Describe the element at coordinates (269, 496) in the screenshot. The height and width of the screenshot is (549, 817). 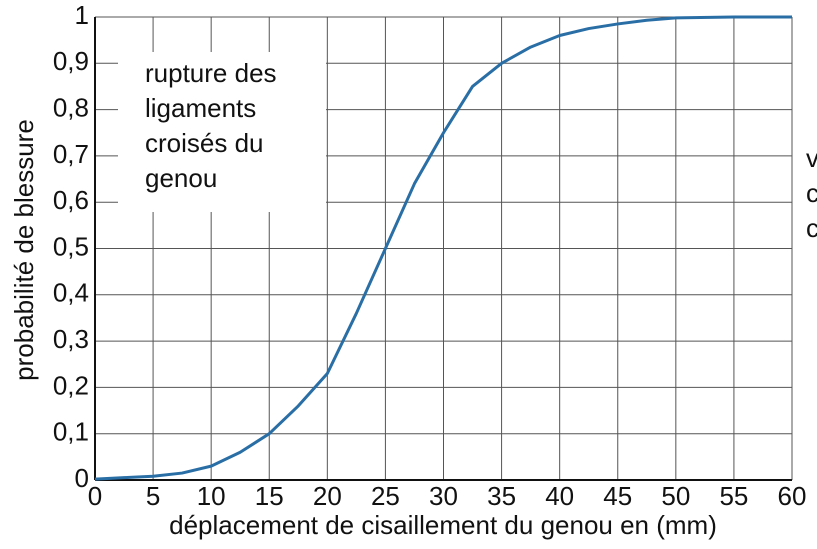
I see `x-tick-label: 15` at that location.